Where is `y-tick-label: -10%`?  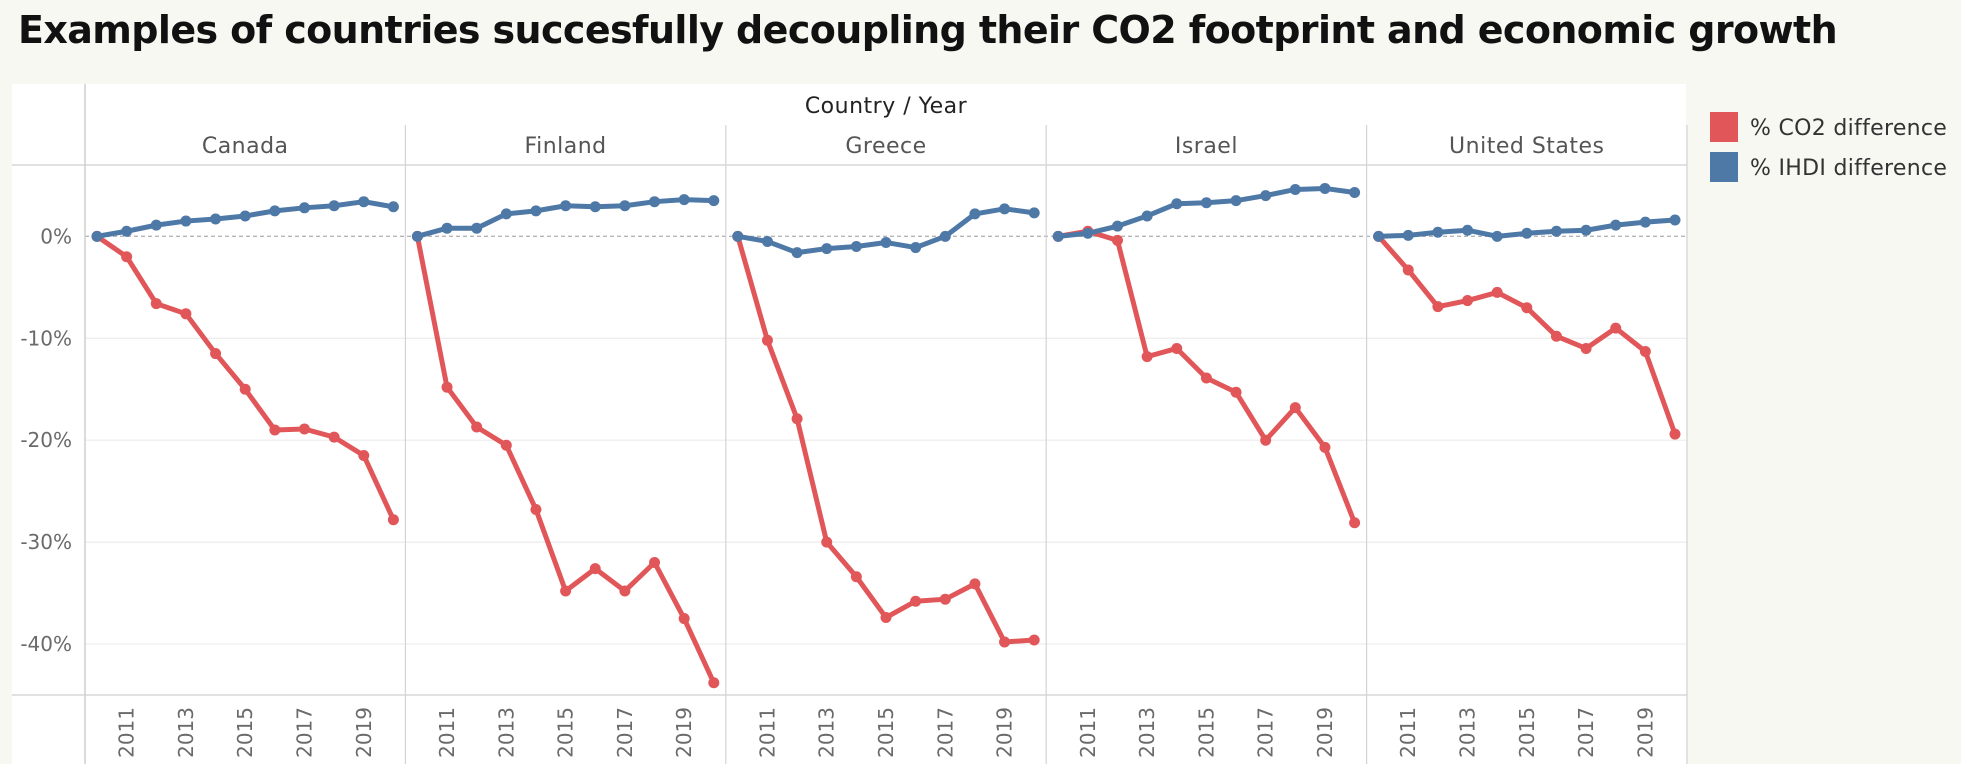
y-tick-label: -10% is located at coordinates (46, 338).